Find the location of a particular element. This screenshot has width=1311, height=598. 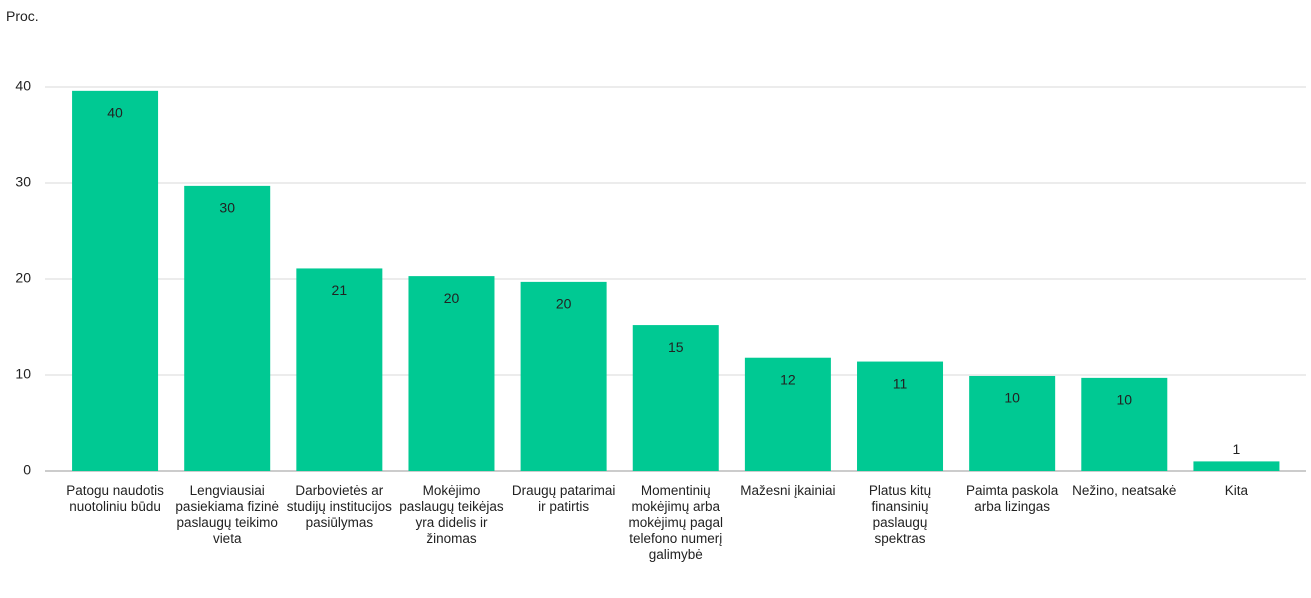

value-label: 12 is located at coordinates (788, 379).